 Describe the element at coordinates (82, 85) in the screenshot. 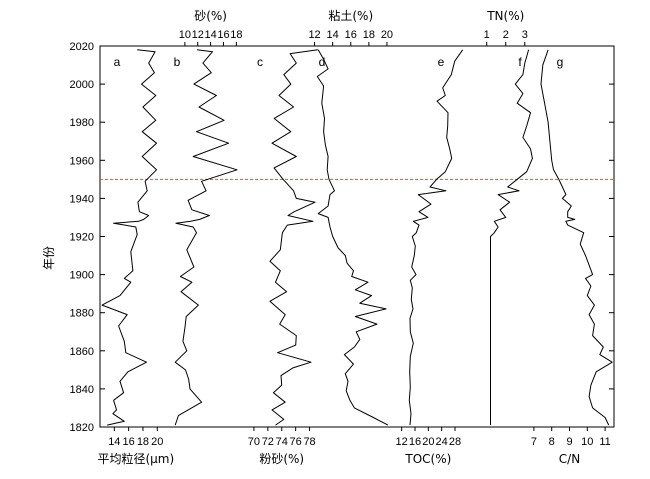

I see `y-tick-label-2000: 2000` at that location.